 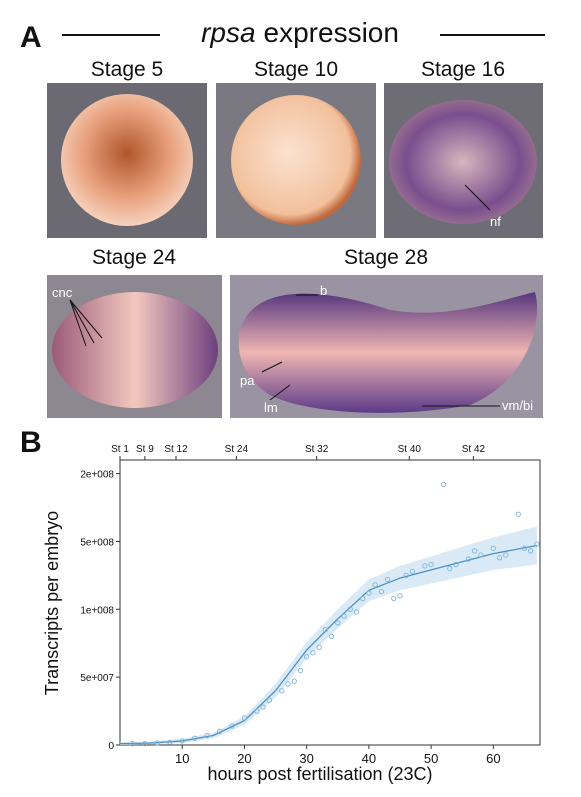 I want to click on stage-label: Stage 5, so click(x=127, y=69).